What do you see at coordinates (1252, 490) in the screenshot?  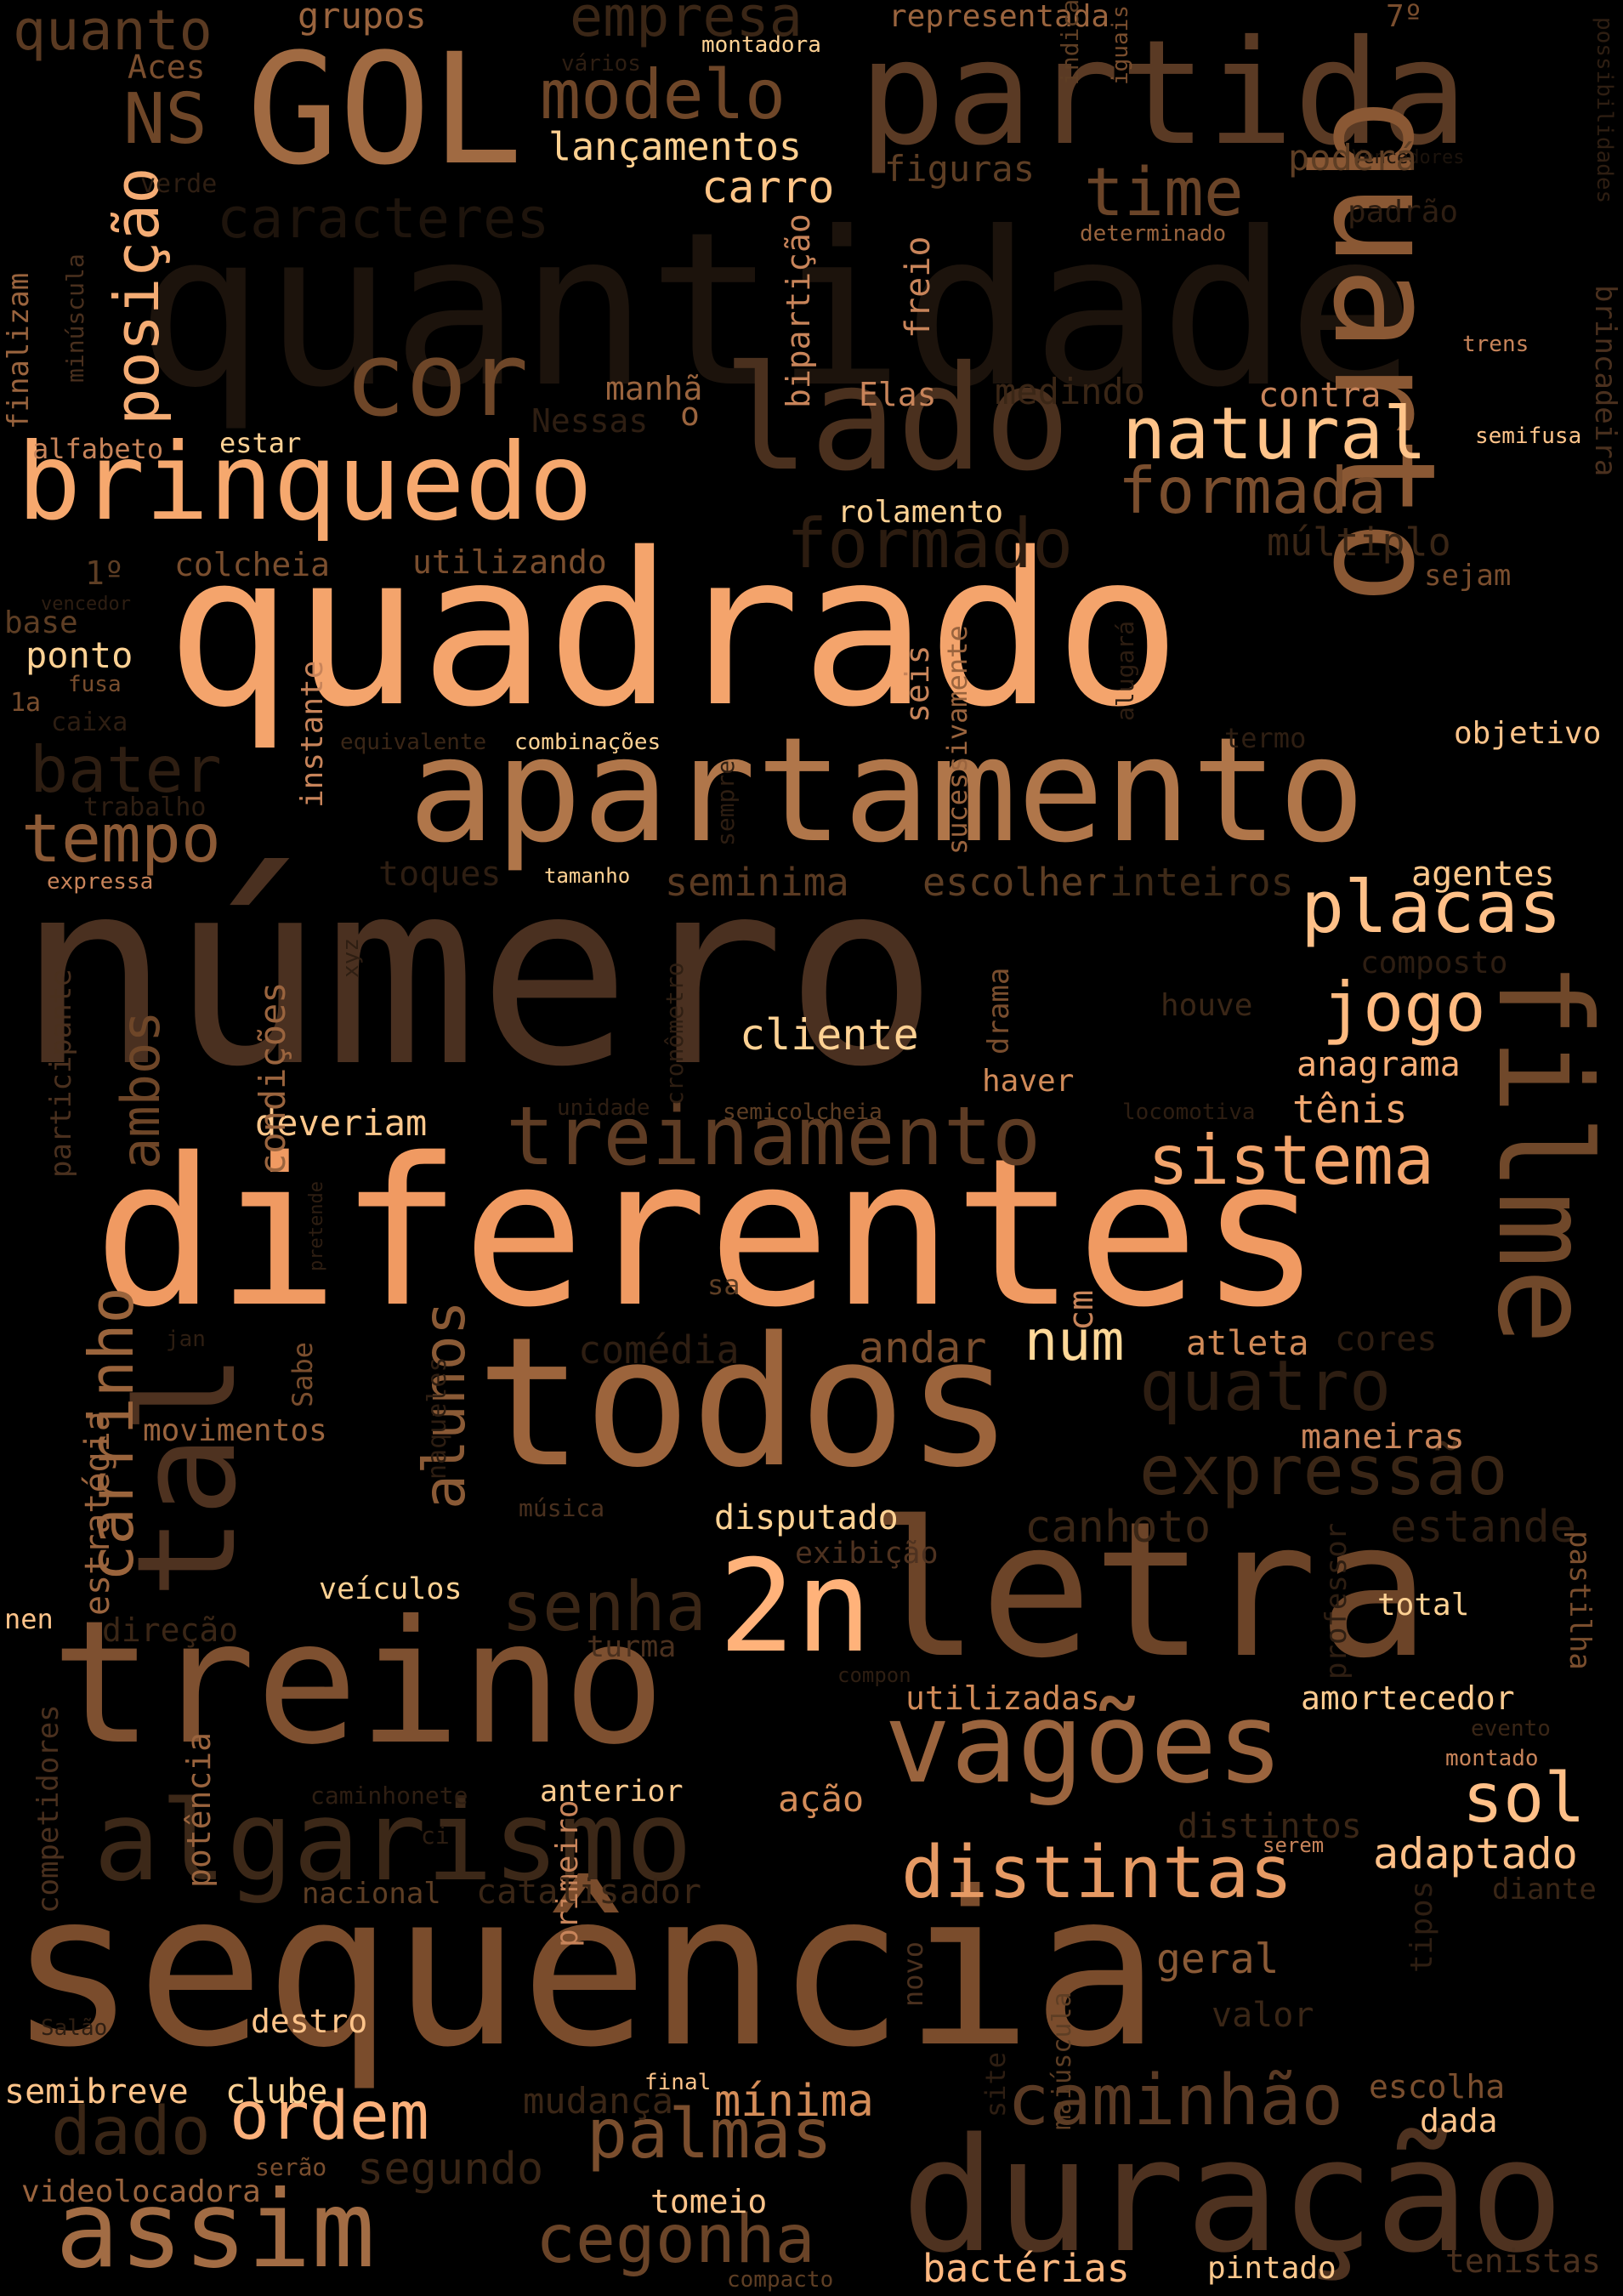 I see `word: formada` at bounding box center [1252, 490].